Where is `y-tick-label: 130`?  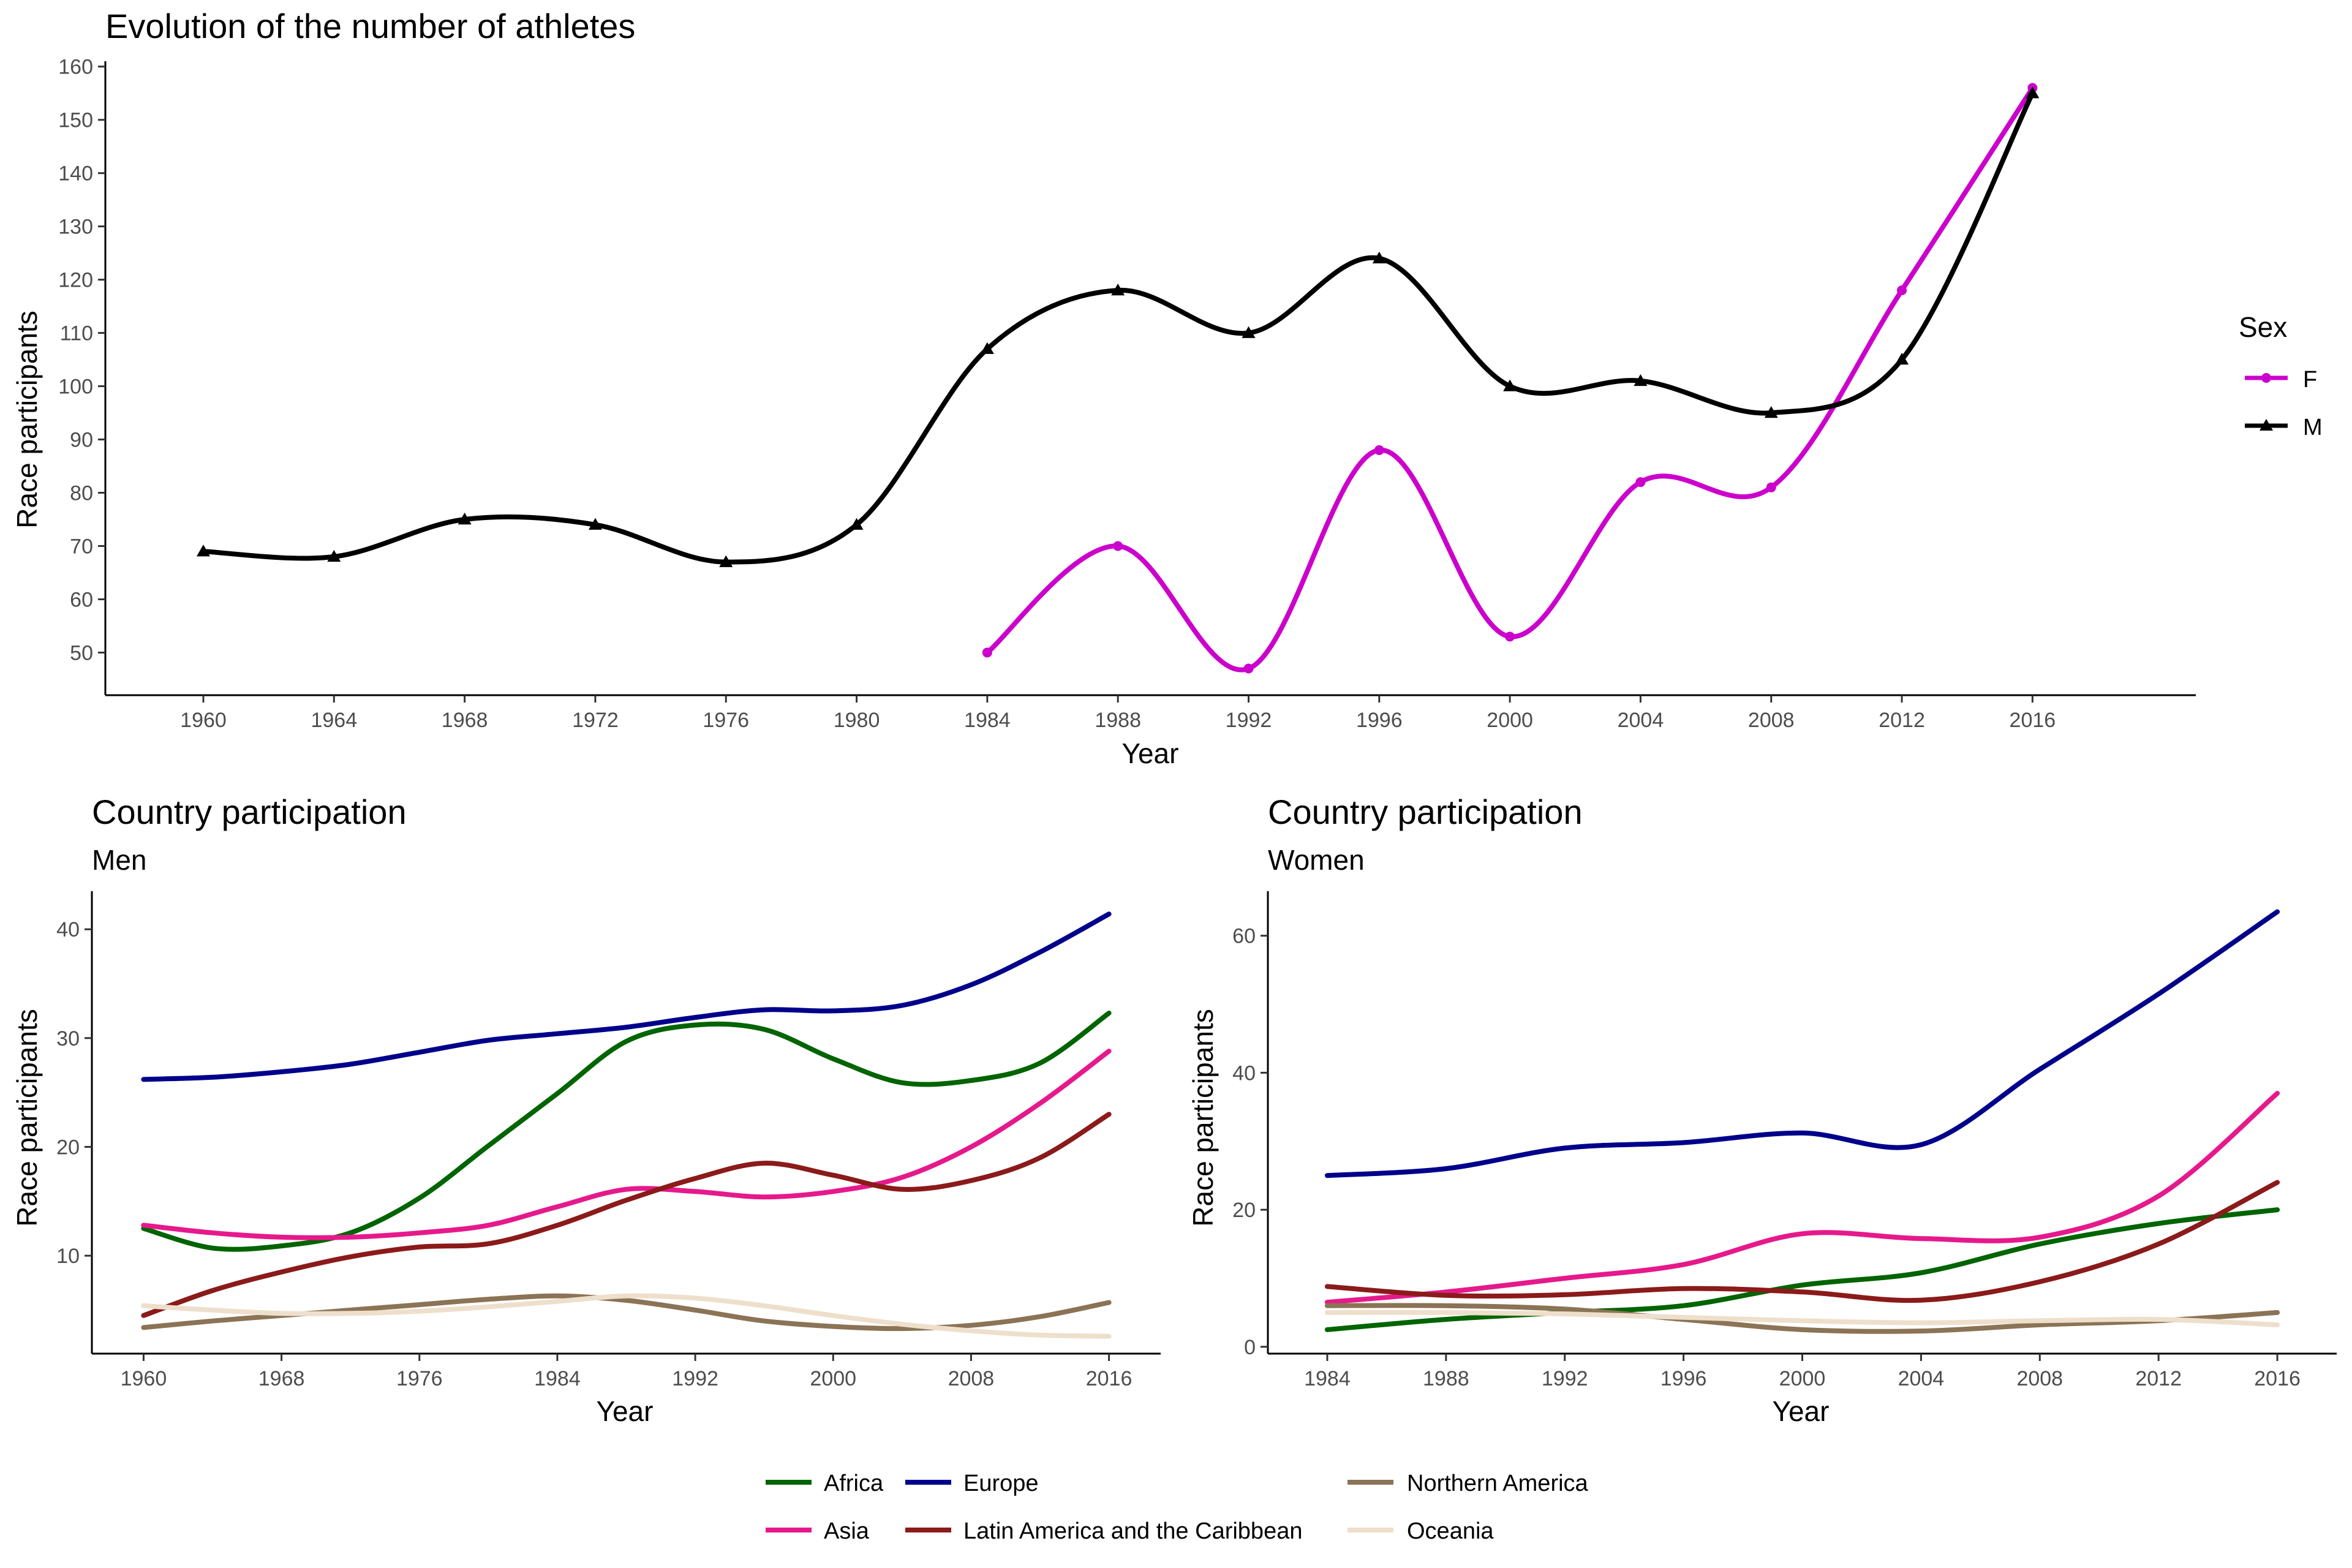
y-tick-label: 130 is located at coordinates (75, 228).